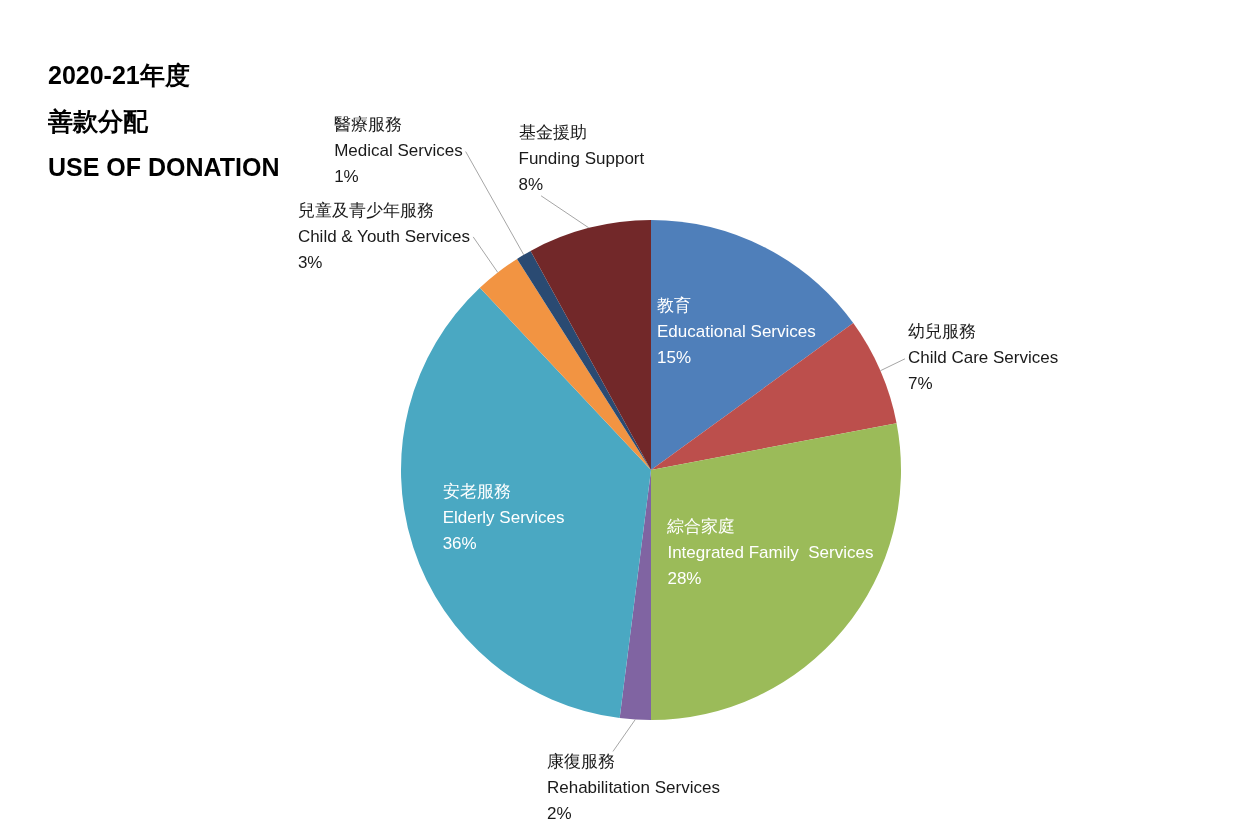 This screenshot has height=839, width=1239. I want to click on slice-label: 綜合家庭 Integrated Family Services, so click(770, 540).